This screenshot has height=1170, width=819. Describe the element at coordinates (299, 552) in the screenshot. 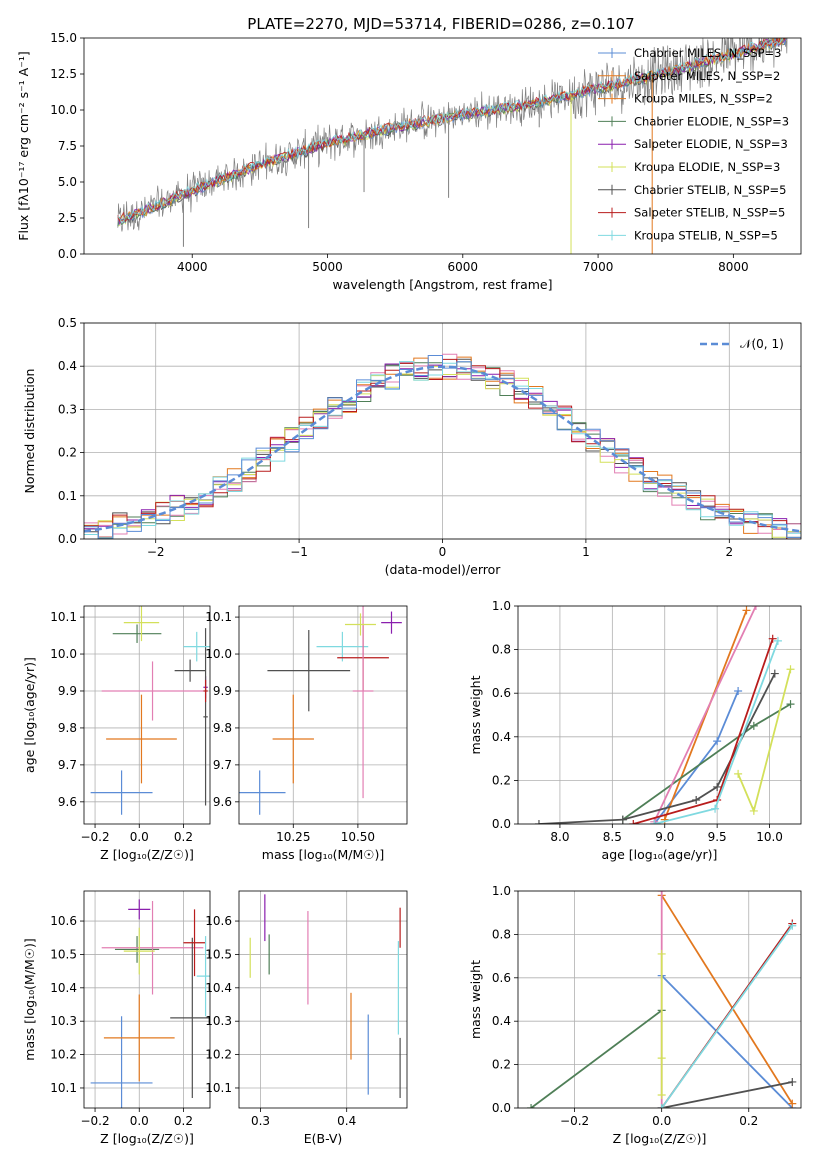

I see `x-tick-label: −1` at that location.